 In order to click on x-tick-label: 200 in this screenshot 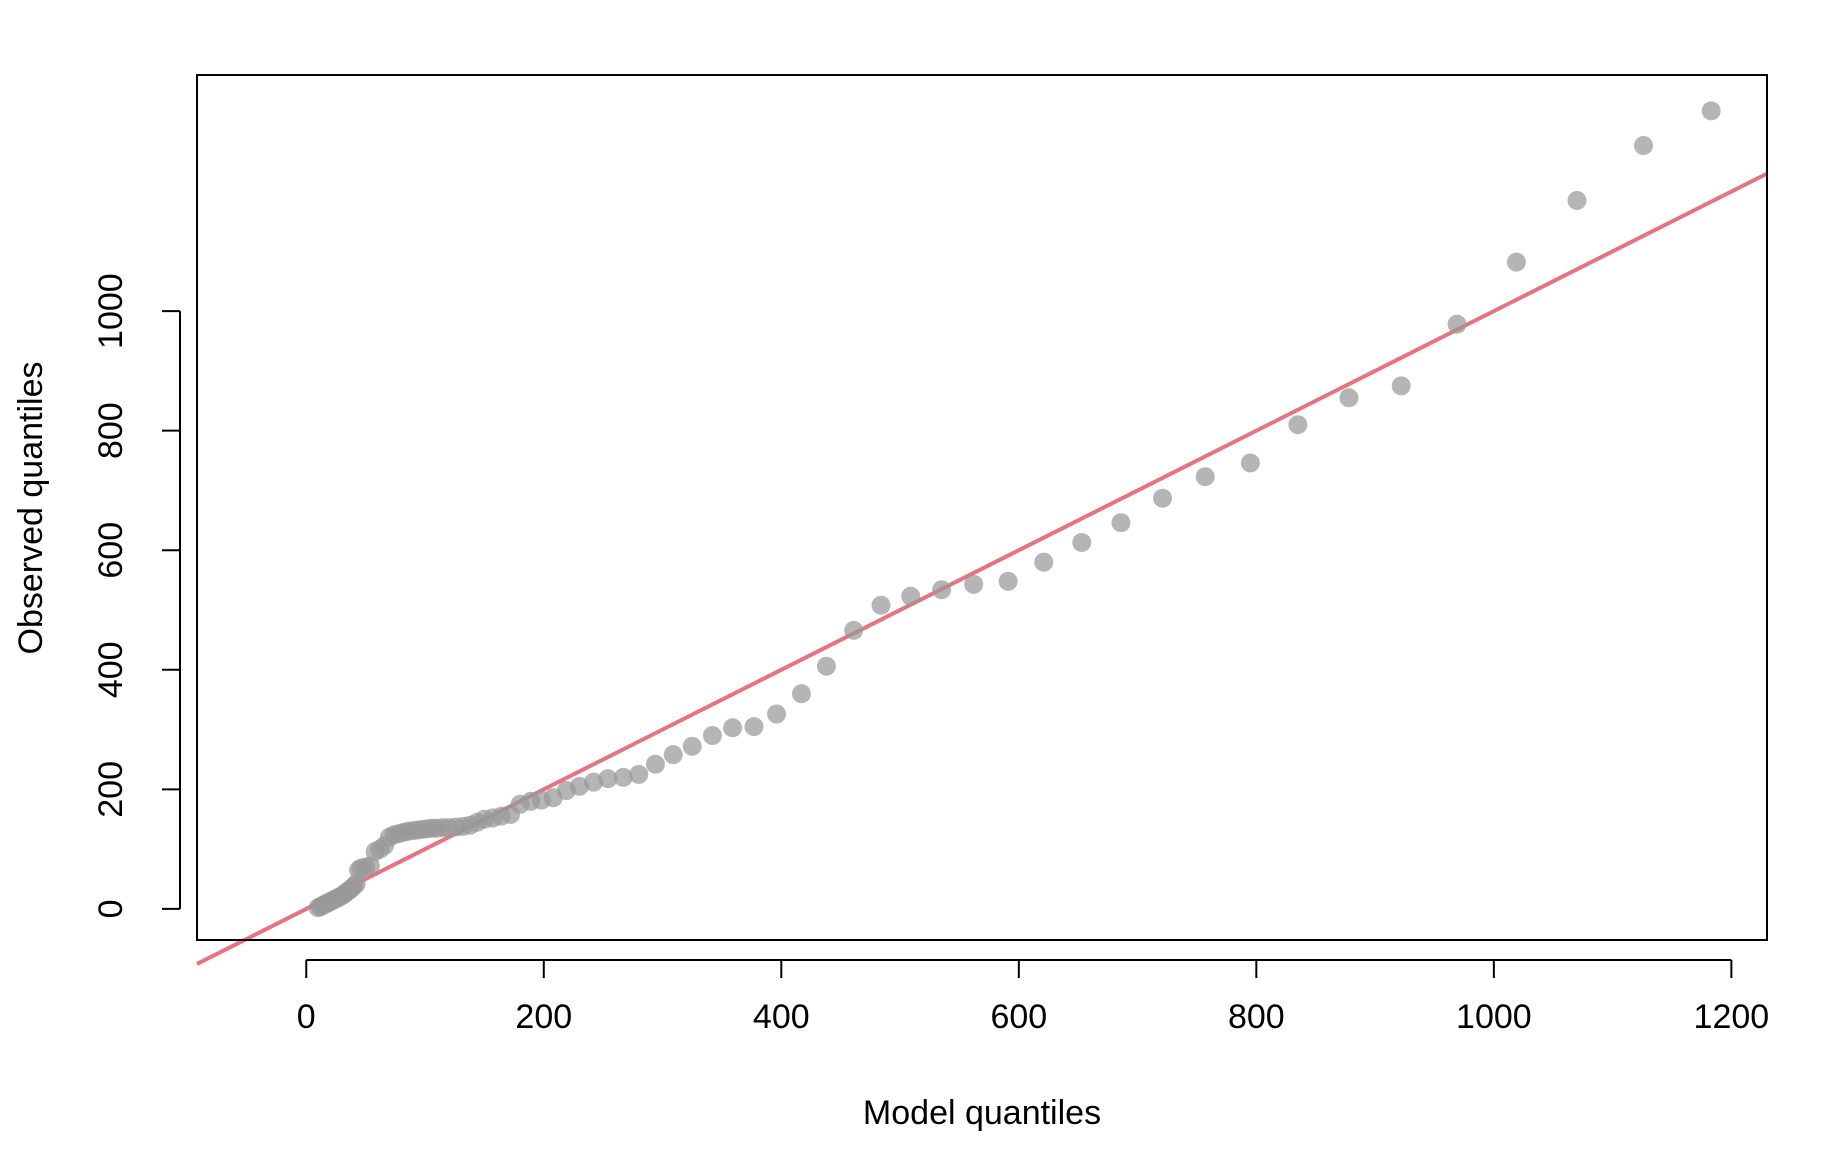, I will do `click(543, 1017)`.